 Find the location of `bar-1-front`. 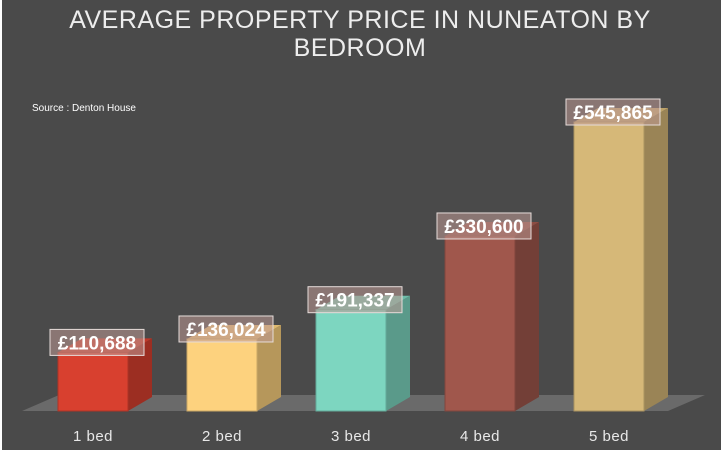

bar-1-front is located at coordinates (93, 381).